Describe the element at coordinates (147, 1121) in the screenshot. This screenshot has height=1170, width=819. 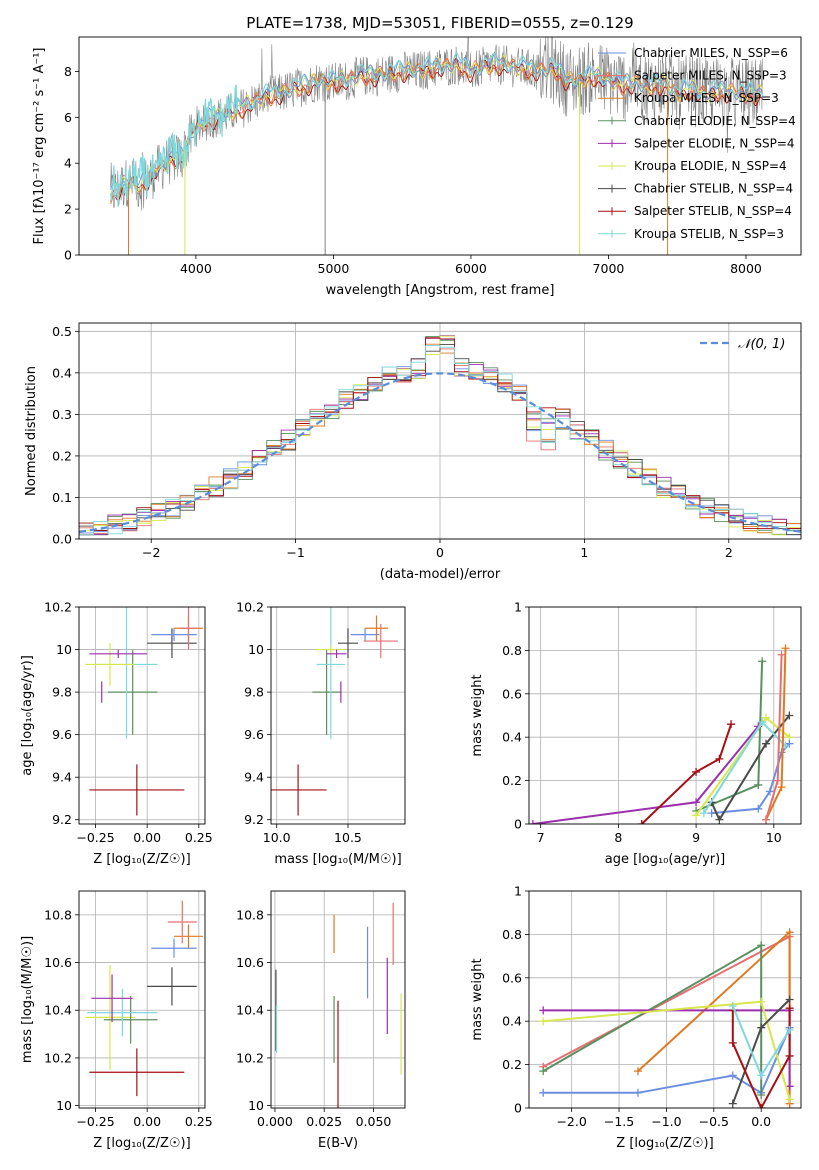
I see `x-tick-label: 0.00` at that location.